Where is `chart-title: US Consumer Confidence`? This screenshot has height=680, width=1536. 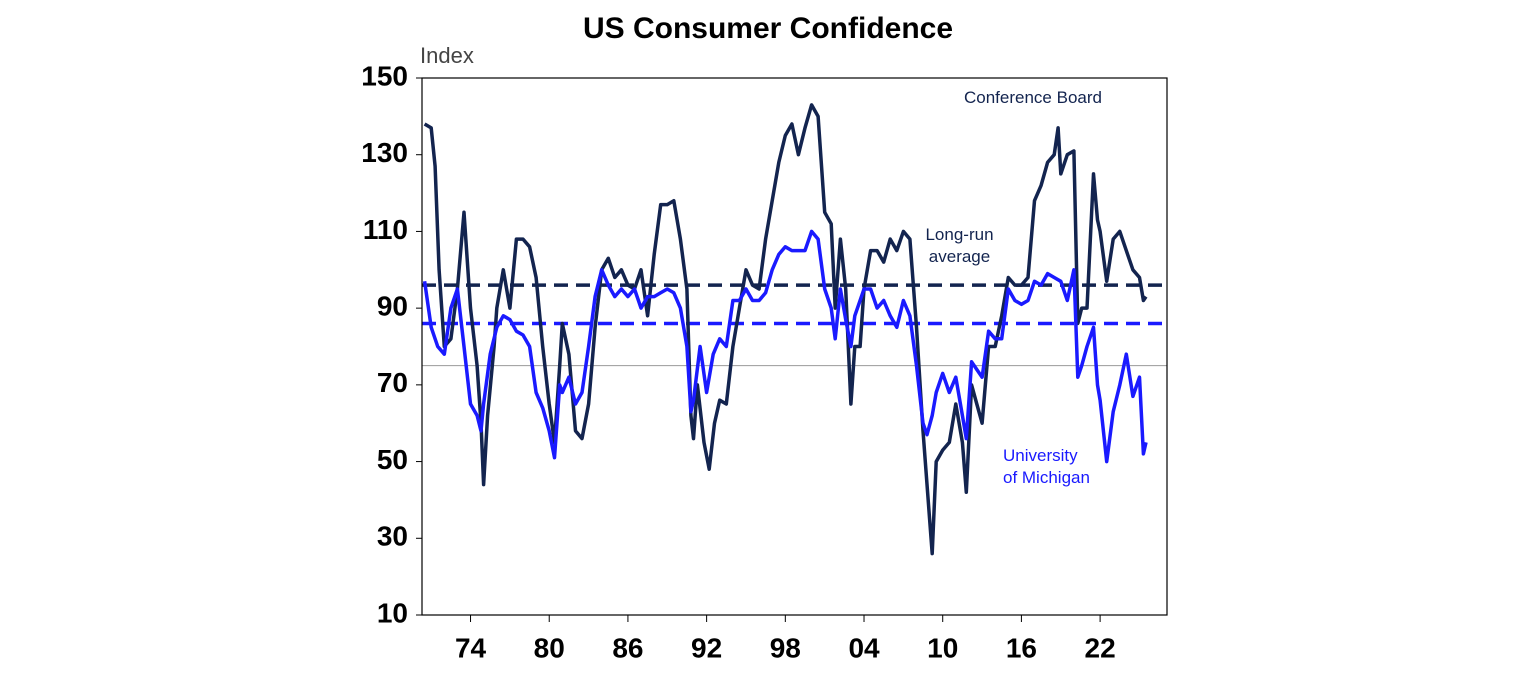 chart-title: US Consumer Confidence is located at coordinates (768, 28).